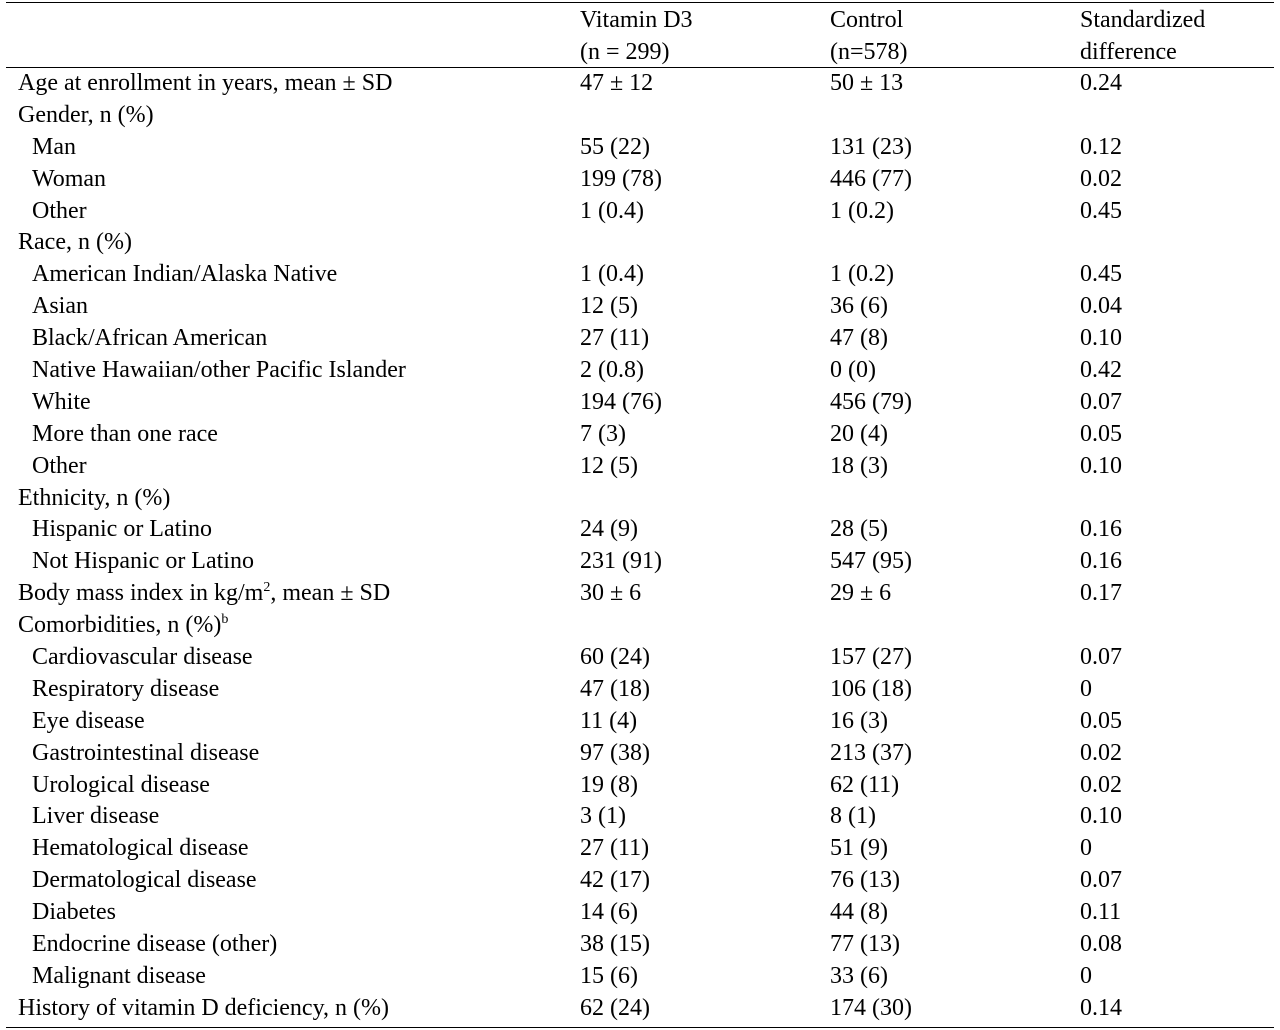 The width and height of the screenshot is (1280, 1030). What do you see at coordinates (859, 720) in the screenshot?
I see `control-value: 16 (3)` at bounding box center [859, 720].